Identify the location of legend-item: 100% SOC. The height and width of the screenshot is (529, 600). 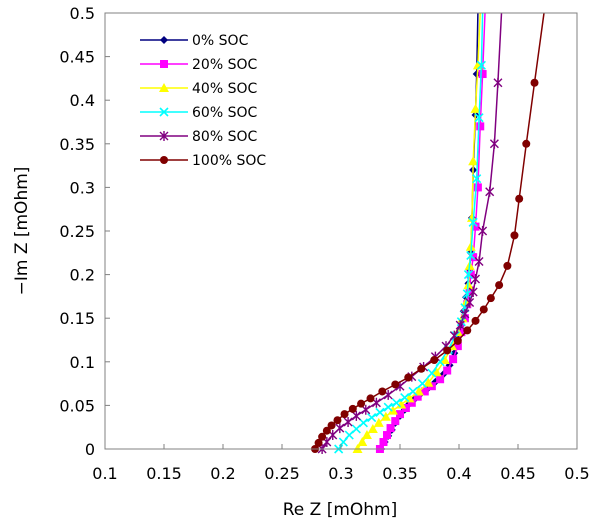
(203, 161).